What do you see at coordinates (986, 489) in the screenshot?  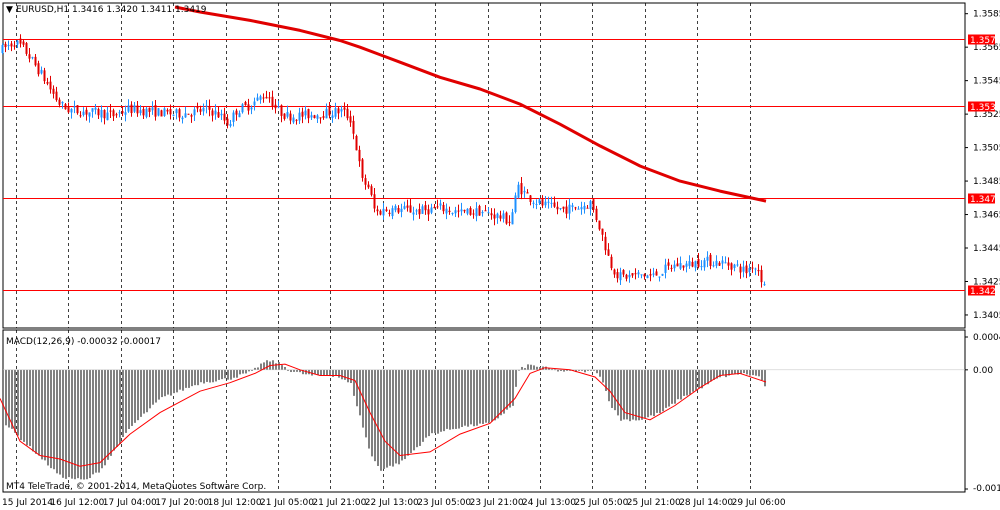 I see `macd-tick-label: -0.00167` at bounding box center [986, 489].